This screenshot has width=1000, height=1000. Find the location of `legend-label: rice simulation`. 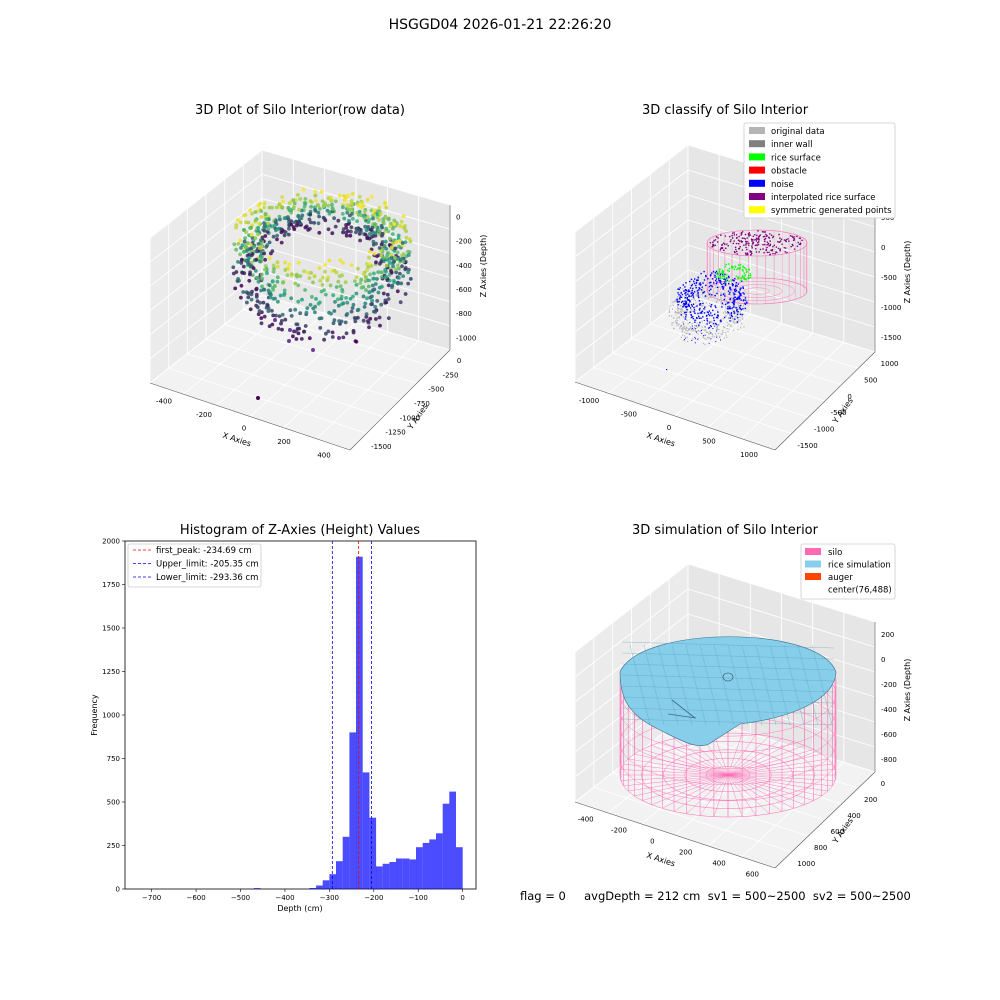

legend-label: rice simulation is located at coordinates (859, 566).